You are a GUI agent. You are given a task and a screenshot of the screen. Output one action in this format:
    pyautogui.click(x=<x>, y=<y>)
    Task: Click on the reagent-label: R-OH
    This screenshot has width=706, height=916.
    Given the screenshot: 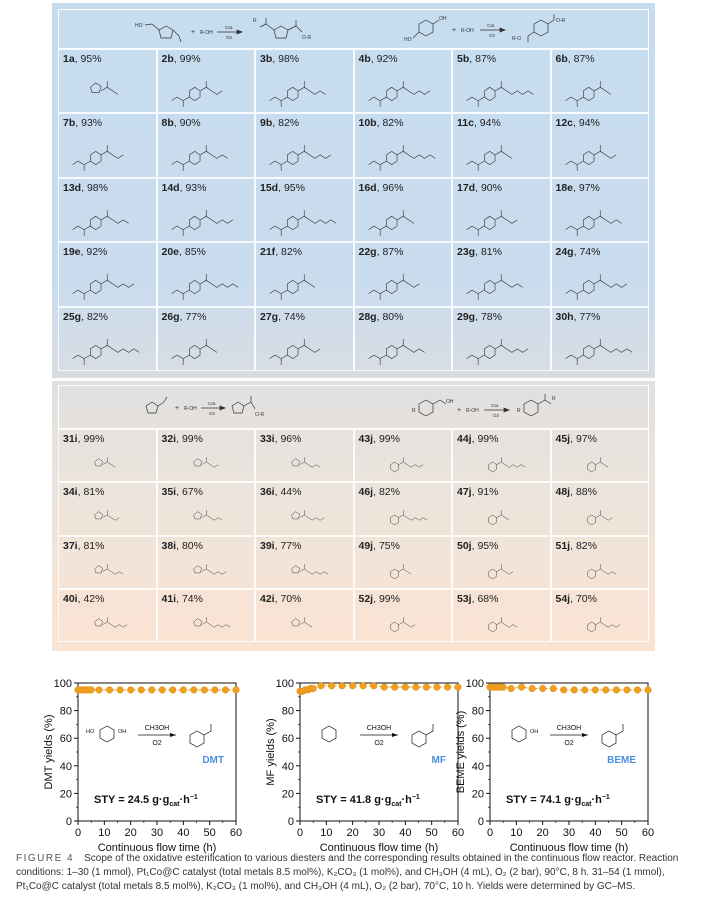 What is the action you would take?
    pyautogui.click(x=206, y=33)
    